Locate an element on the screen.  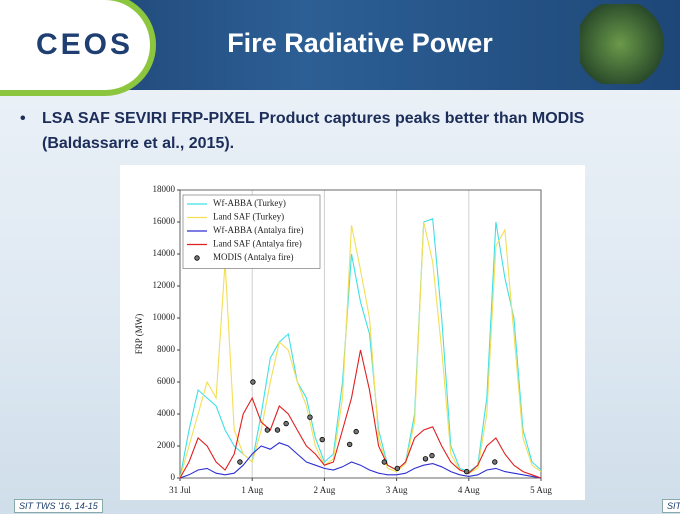
y-tick-label: 8000 is located at coordinates (166, 349).